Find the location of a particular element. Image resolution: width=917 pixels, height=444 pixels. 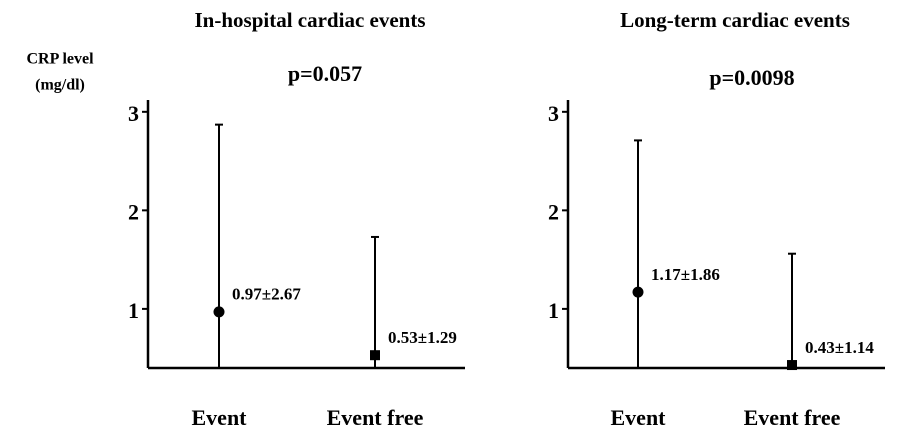

y-axis-label: (mg/dl) is located at coordinates (60, 85).